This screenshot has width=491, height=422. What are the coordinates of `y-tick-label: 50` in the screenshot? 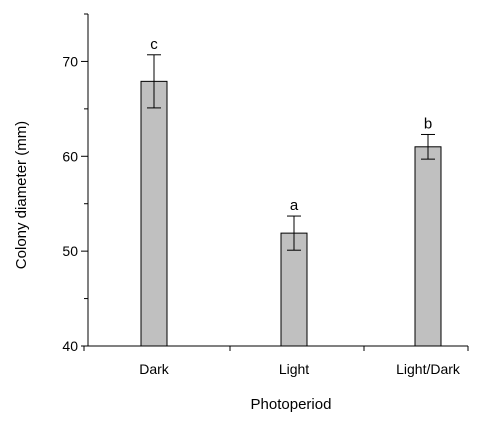 It's located at (70, 251).